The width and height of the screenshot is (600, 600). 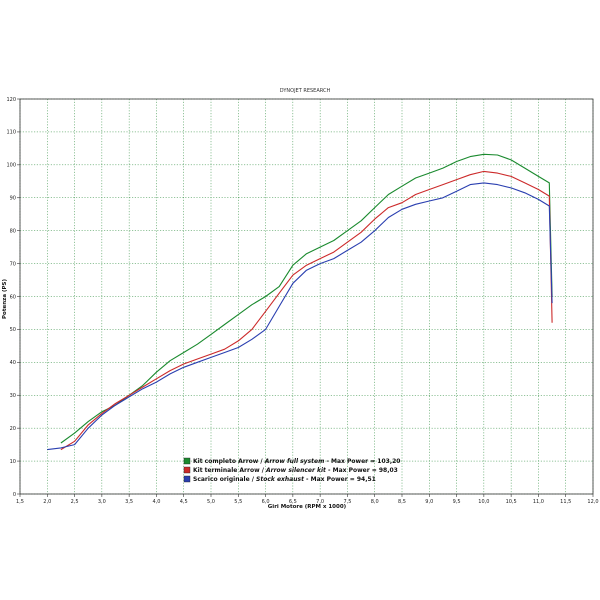 What do you see at coordinates (13, 462) in the screenshot?
I see `y-tick-label: 10` at bounding box center [13, 462].